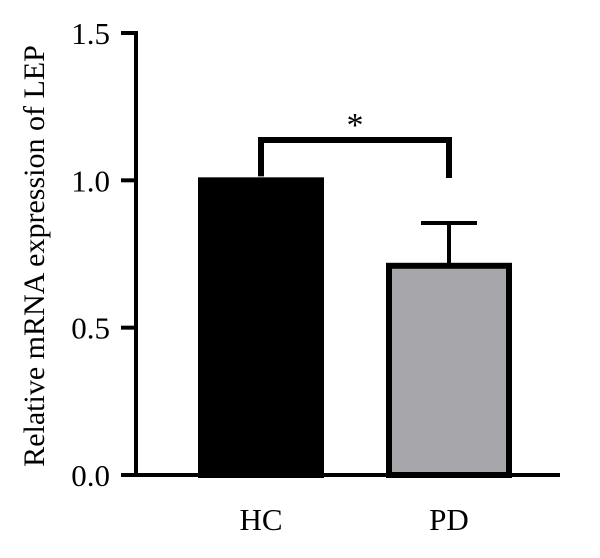 The image size is (600, 558). What do you see at coordinates (90, 475) in the screenshot?
I see `y-tick-label: 0.0` at bounding box center [90, 475].